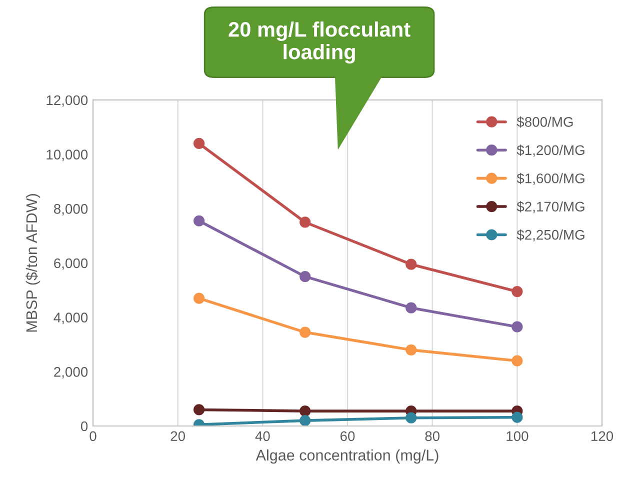 Image resolution: width=620 pixels, height=483 pixels. I want to click on y-tick-label: 8,000, so click(71, 210).